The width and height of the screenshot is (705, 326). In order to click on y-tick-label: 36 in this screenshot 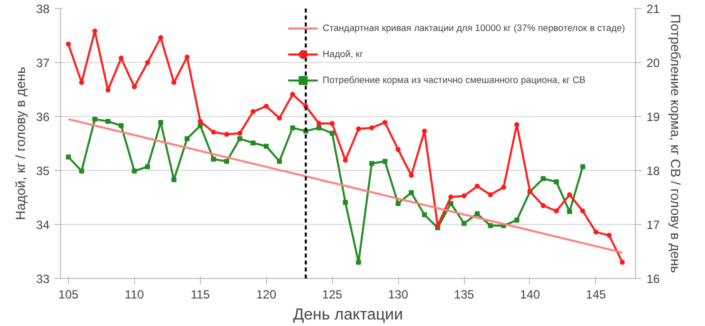, I will do `click(43, 117)`.